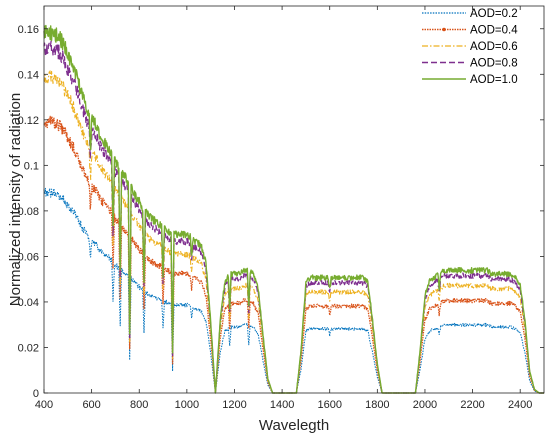 Image resolution: width=550 pixels, height=439 pixels. What do you see at coordinates (472, 405) in the screenshot?
I see `x-tick-label: 2200` at bounding box center [472, 405].